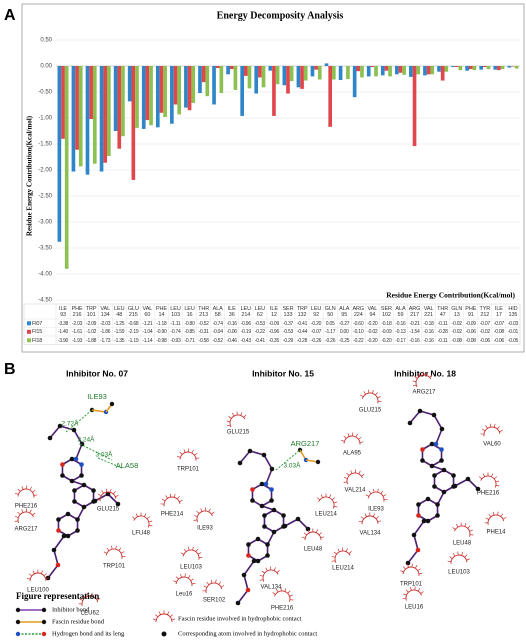 This screenshot has width=526, height=644. Describe the element at coordinates (108, 510) in the screenshot. I see `residue-label: GLU215` at that location.